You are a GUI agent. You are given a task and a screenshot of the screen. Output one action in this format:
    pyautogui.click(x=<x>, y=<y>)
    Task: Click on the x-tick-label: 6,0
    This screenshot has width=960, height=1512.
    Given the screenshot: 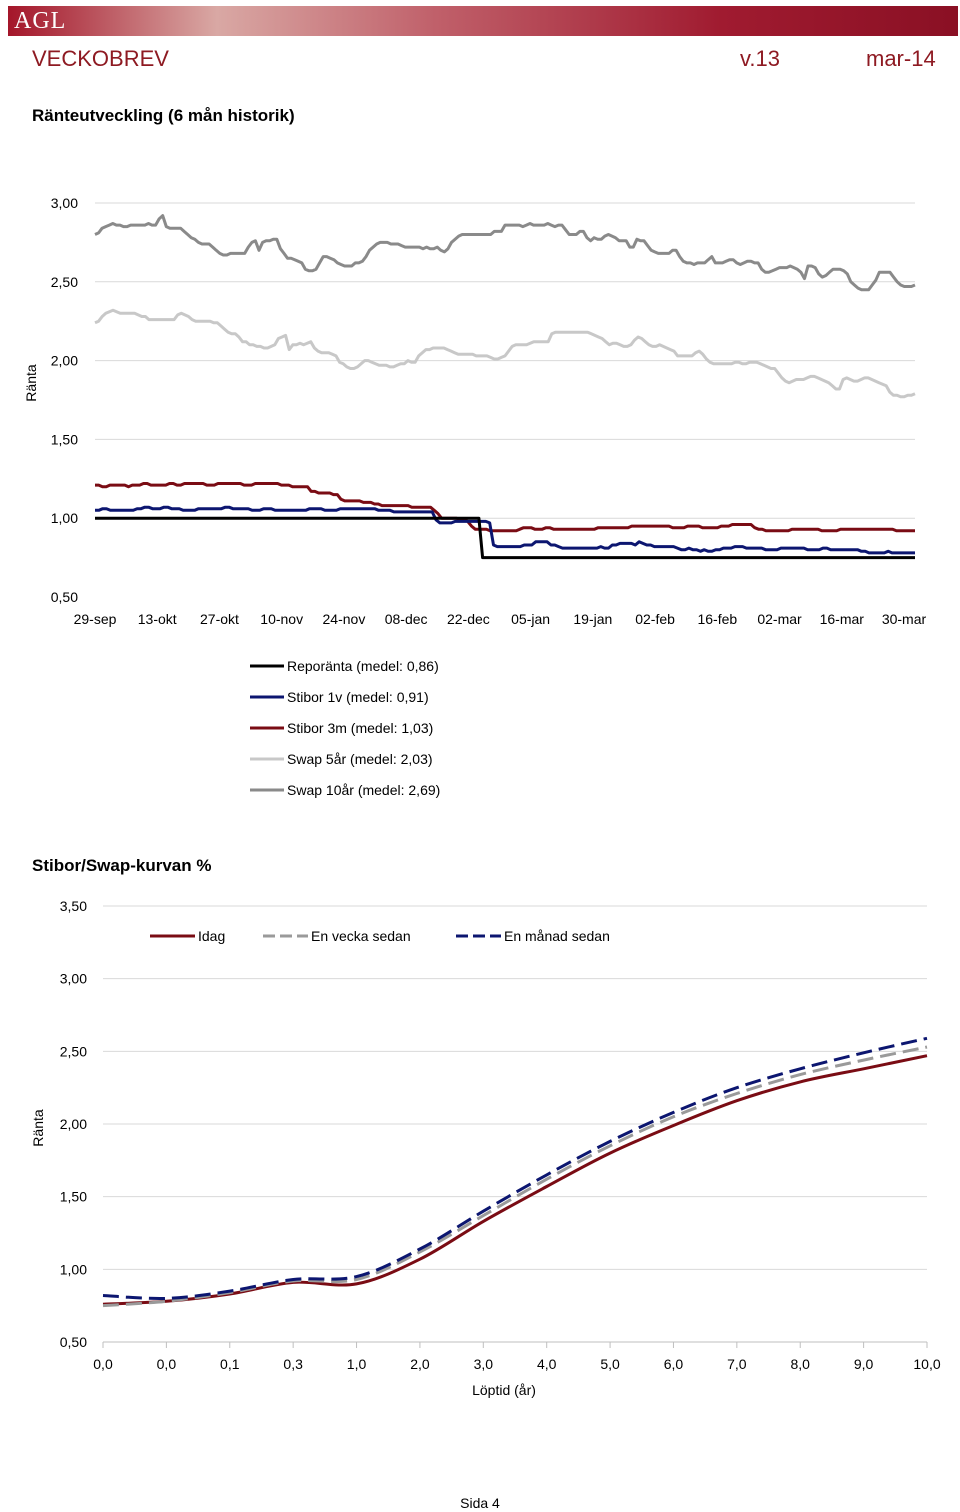 What is the action you would take?
    pyautogui.click(x=674, y=1364)
    